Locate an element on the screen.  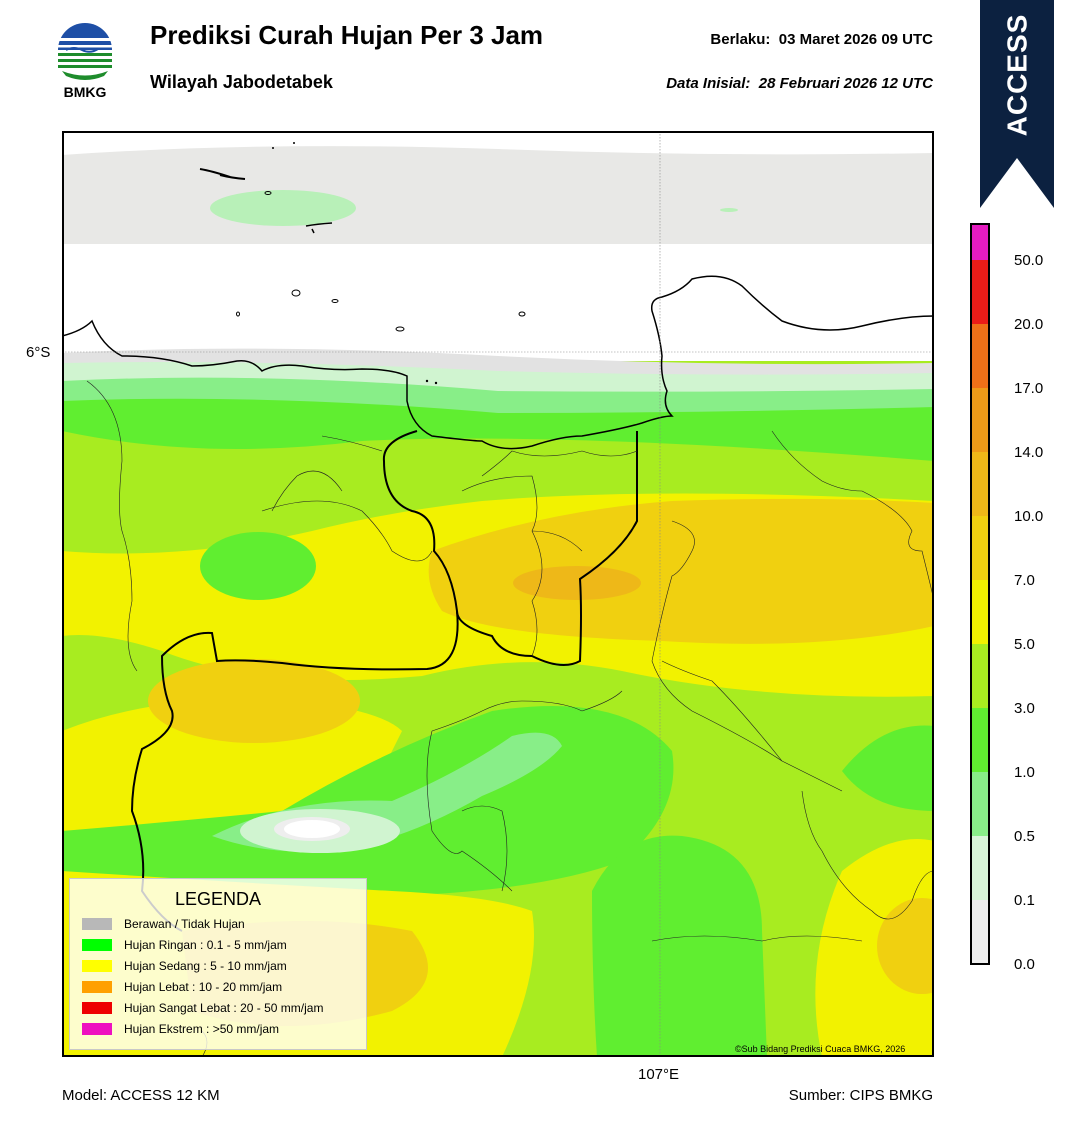
logo-text: BMKG is located at coordinates (85, 92).